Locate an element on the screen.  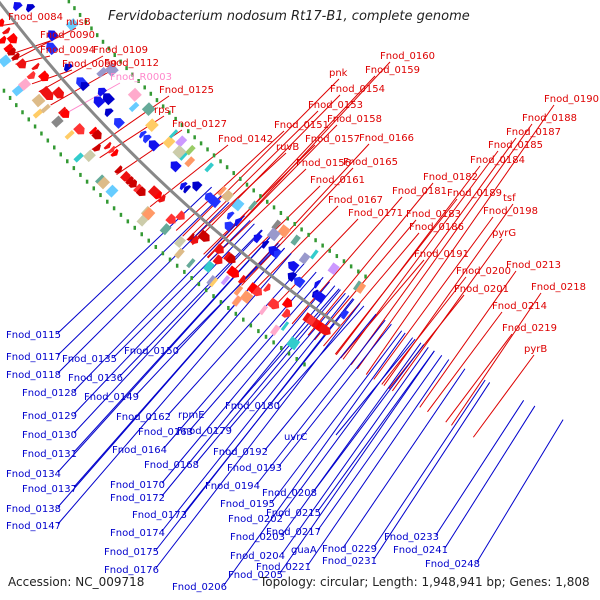
top-gene-label: Fnod_0191 is located at coordinates (441, 254).